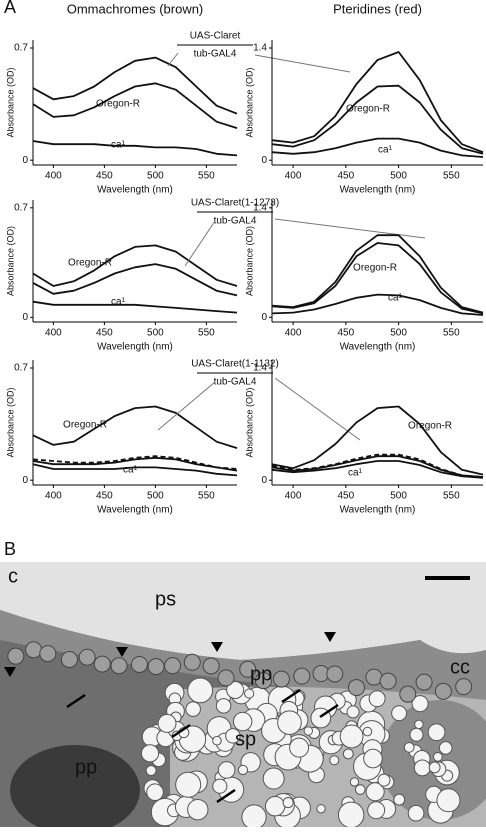  What do you see at coordinates (261, 674) in the screenshot?
I see `em-label: pp` at bounding box center [261, 674].